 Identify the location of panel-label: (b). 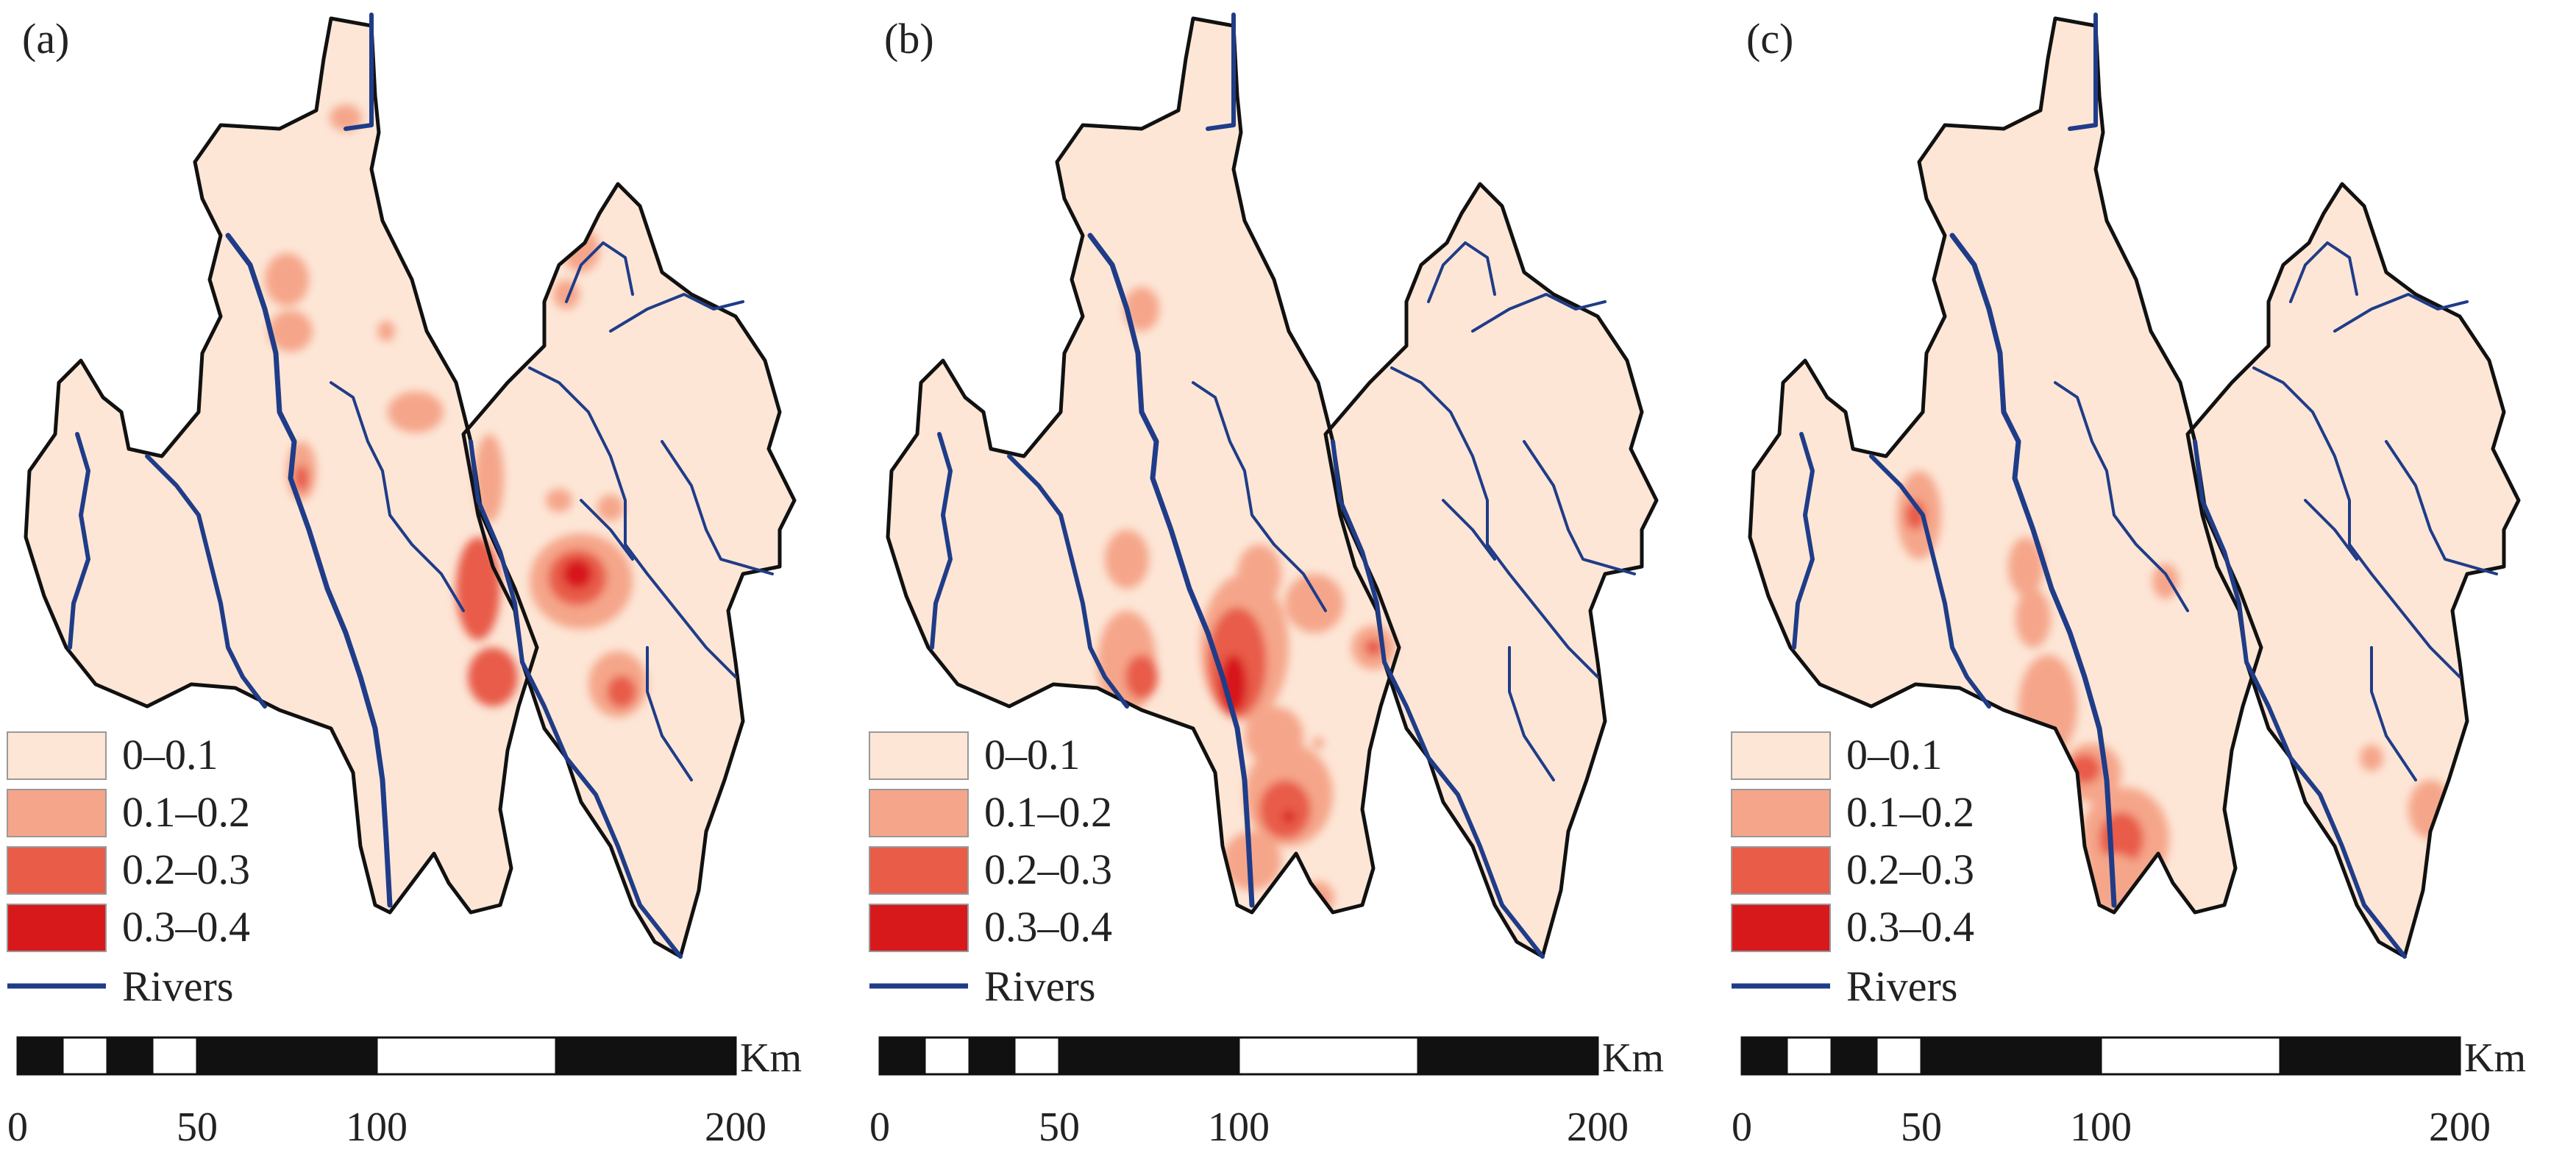
(909, 39).